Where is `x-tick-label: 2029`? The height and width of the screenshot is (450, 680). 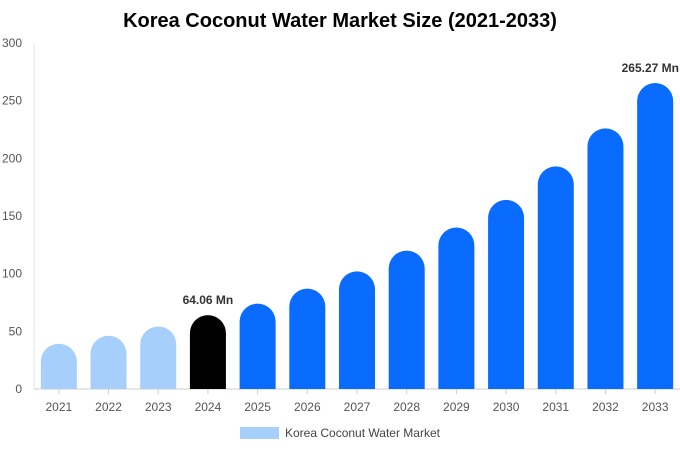 x-tick-label: 2029 is located at coordinates (456, 407).